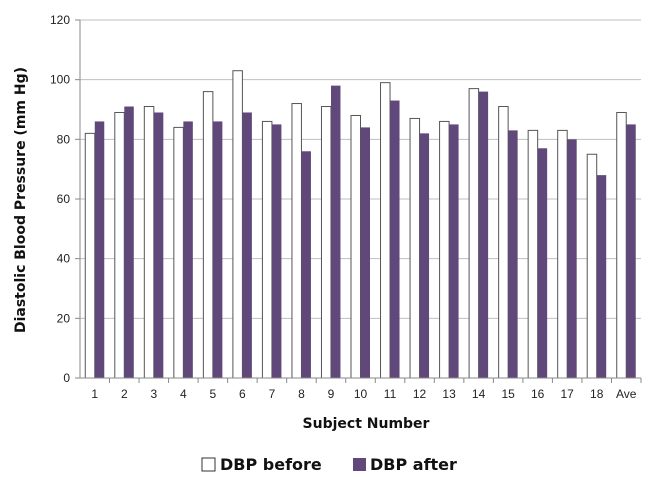 Image resolution: width=649 pixels, height=477 pixels. What do you see at coordinates (21, 200) in the screenshot?
I see `y-axis-title: Diastolic Blood Pressure (mm Hg)` at bounding box center [21, 200].